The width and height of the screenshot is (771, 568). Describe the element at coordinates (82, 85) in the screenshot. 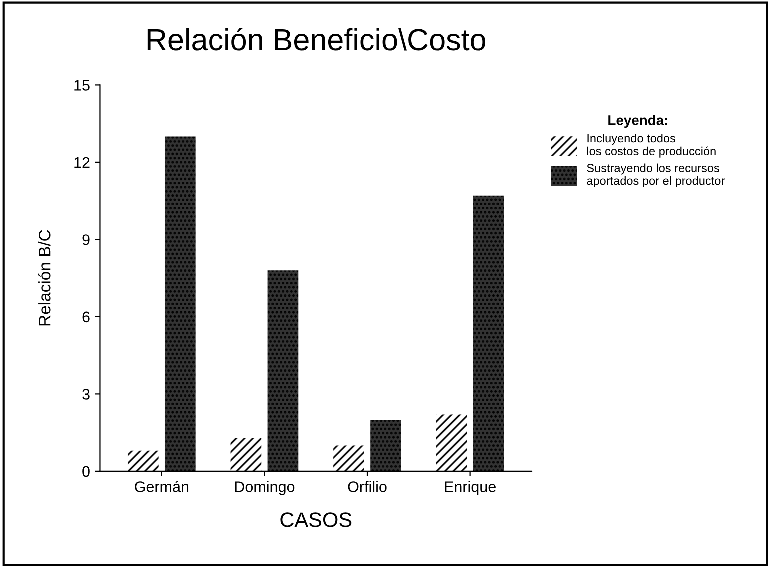

I see `y-tick-label: 15` at that location.